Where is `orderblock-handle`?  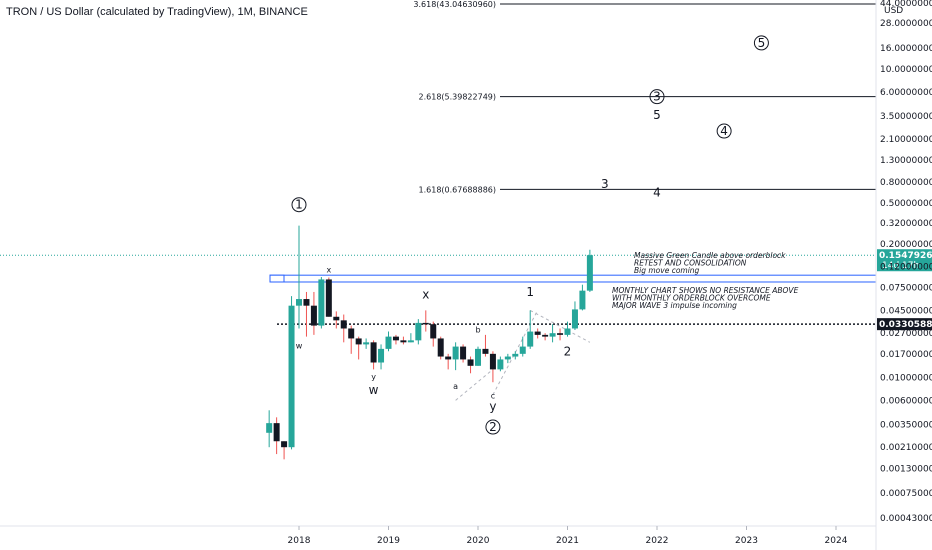
orderblock-handle is located at coordinates (277, 278).